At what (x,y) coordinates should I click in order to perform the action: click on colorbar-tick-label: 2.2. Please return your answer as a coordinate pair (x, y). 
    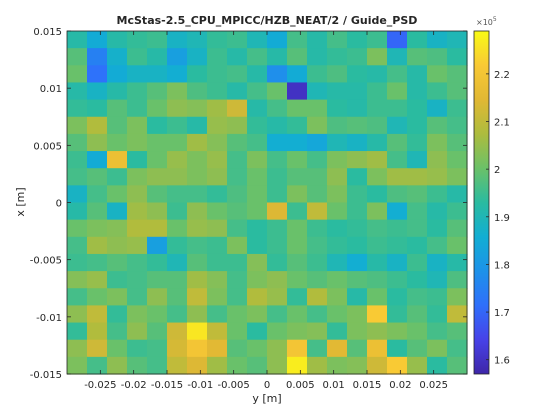
    Looking at the image, I should click on (502, 75).